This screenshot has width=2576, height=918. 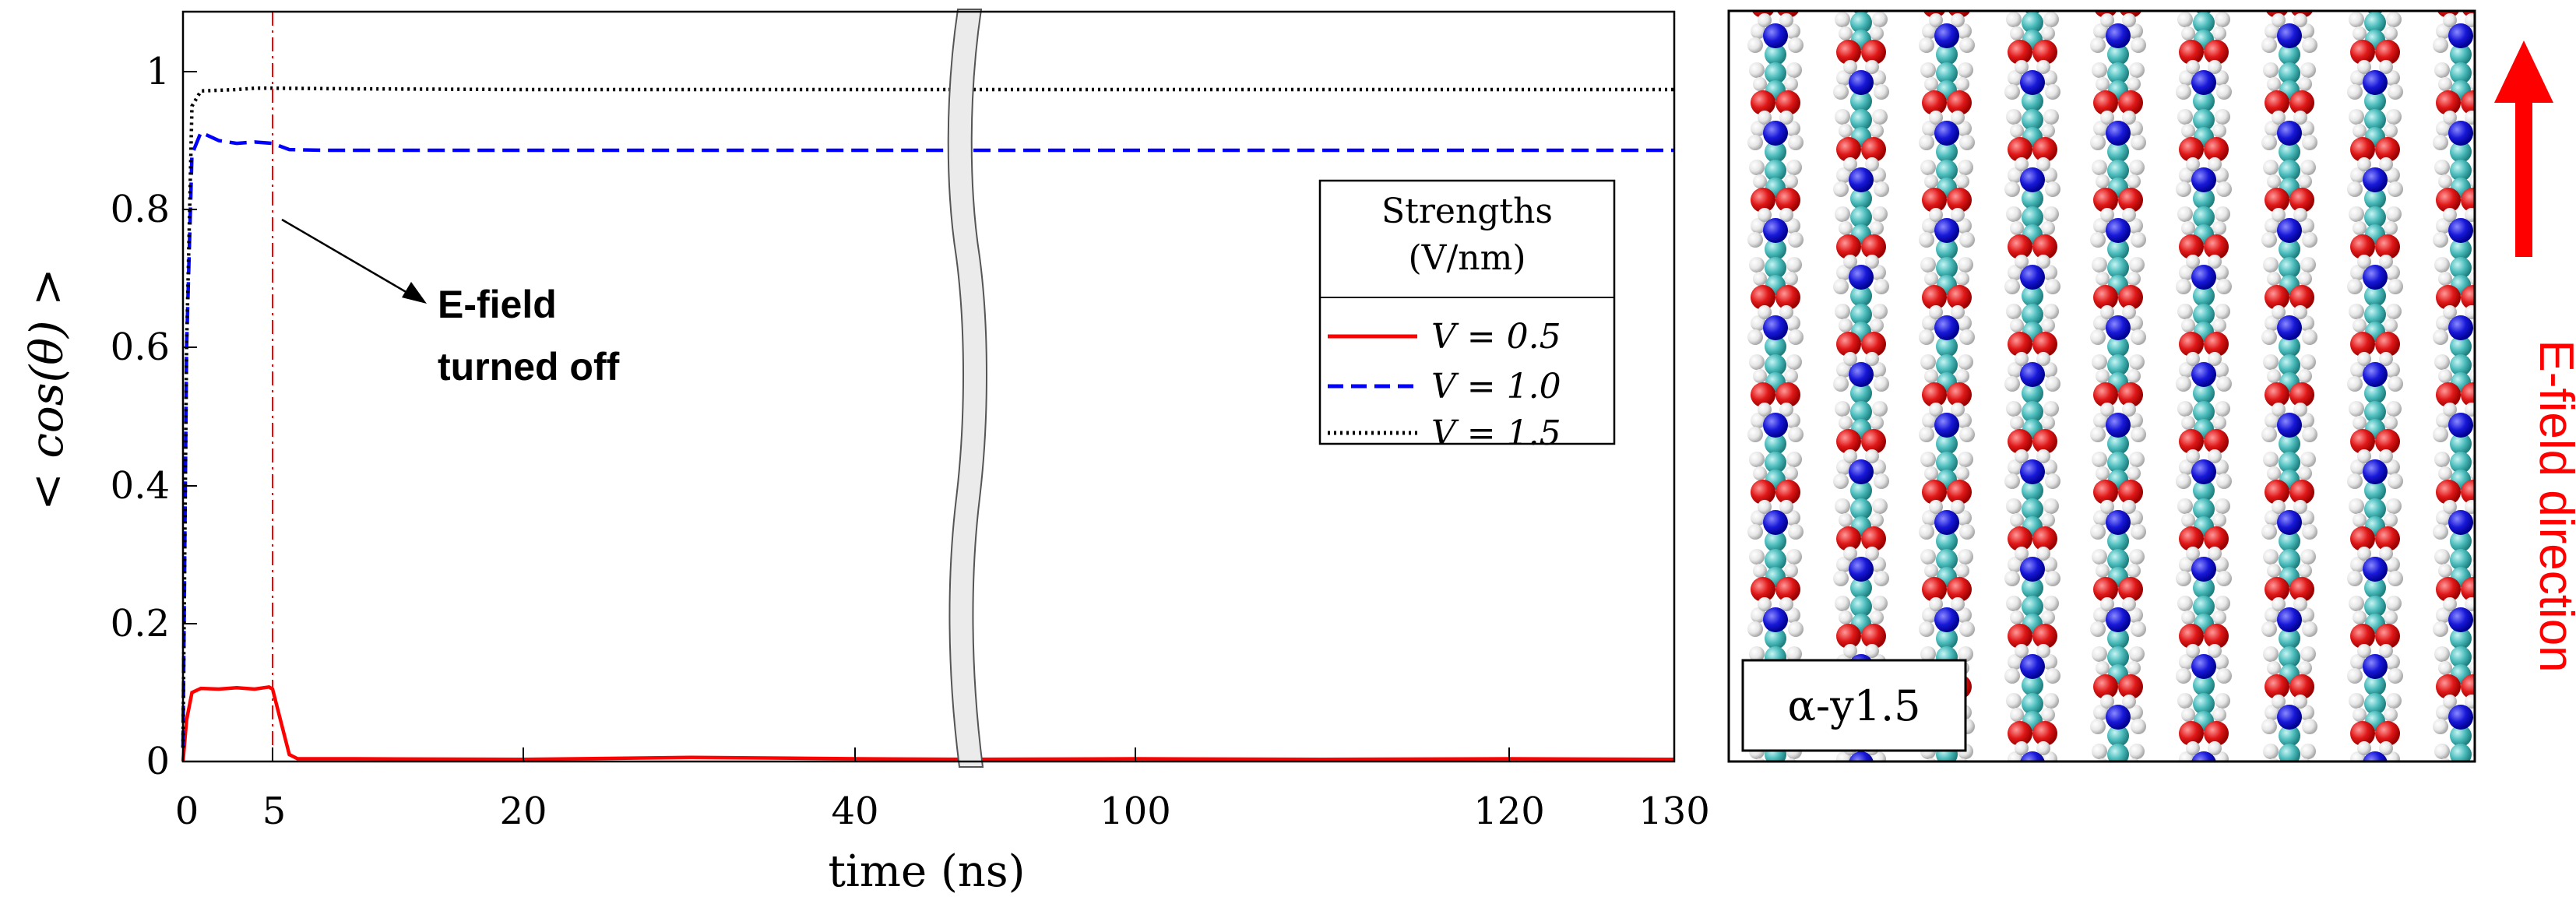 I want to click on y-tick-label: 0, so click(x=158, y=761).